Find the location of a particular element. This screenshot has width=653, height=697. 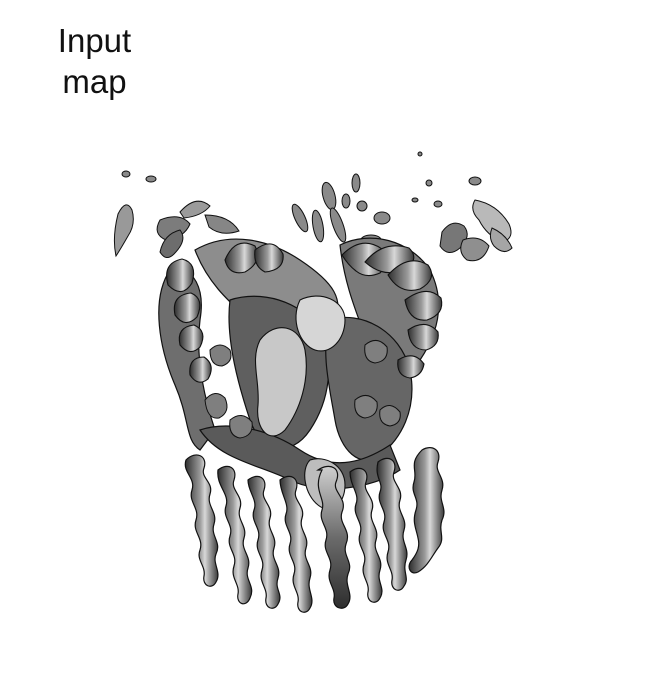

figure-label-line1: Input is located at coordinates (94, 40).